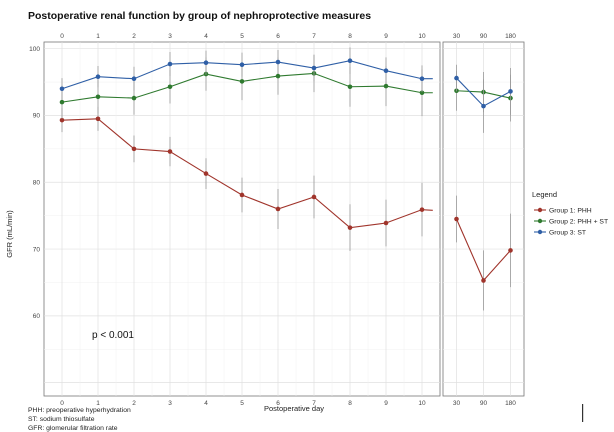  What do you see at coordinates (457, 36) in the screenshot?
I see `x-tick-label-top: 30` at bounding box center [457, 36].